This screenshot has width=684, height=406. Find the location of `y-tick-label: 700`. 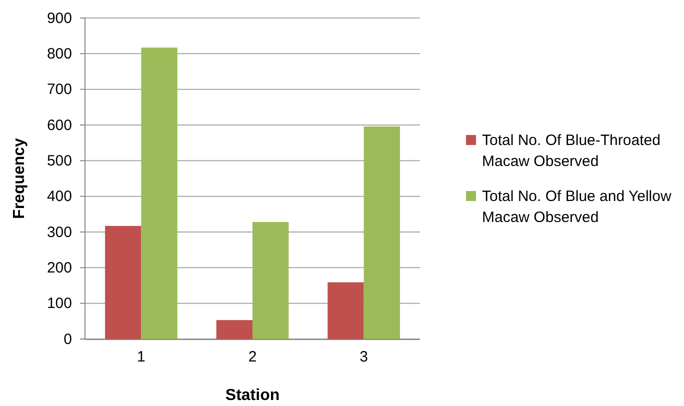

y-tick-label: 700 is located at coordinates (59, 89).